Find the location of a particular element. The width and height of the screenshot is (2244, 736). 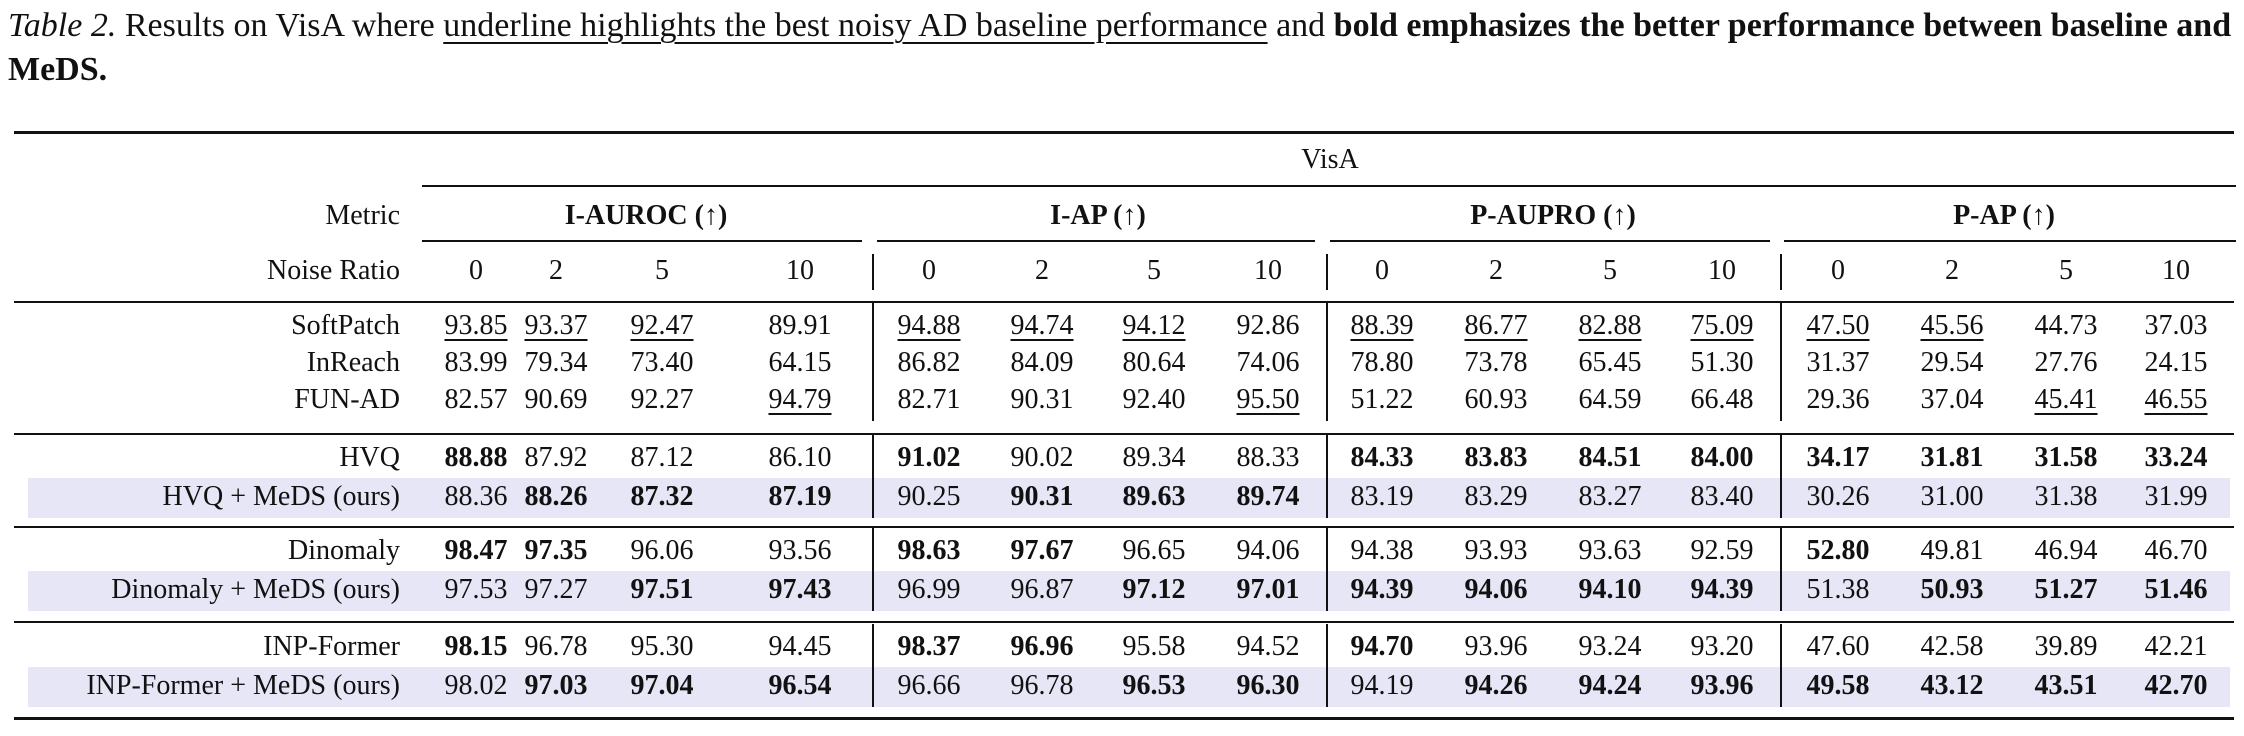

table-cell: 49.58 is located at coordinates (1838, 685).